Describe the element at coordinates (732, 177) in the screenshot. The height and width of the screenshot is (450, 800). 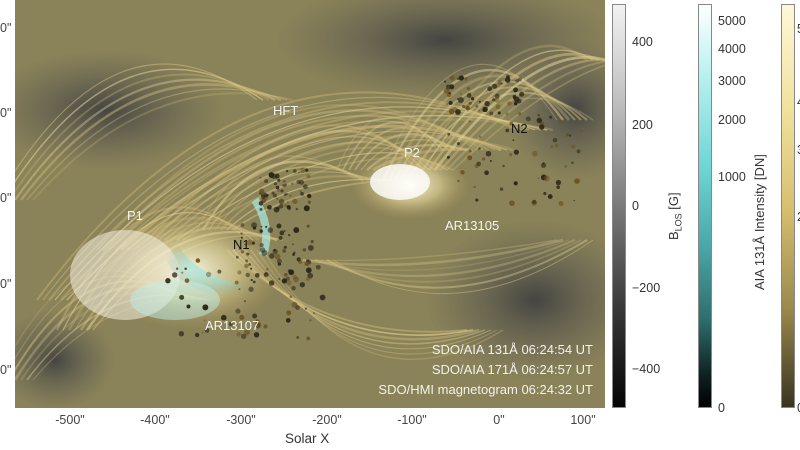
I see `aia171-tick: 1000` at that location.